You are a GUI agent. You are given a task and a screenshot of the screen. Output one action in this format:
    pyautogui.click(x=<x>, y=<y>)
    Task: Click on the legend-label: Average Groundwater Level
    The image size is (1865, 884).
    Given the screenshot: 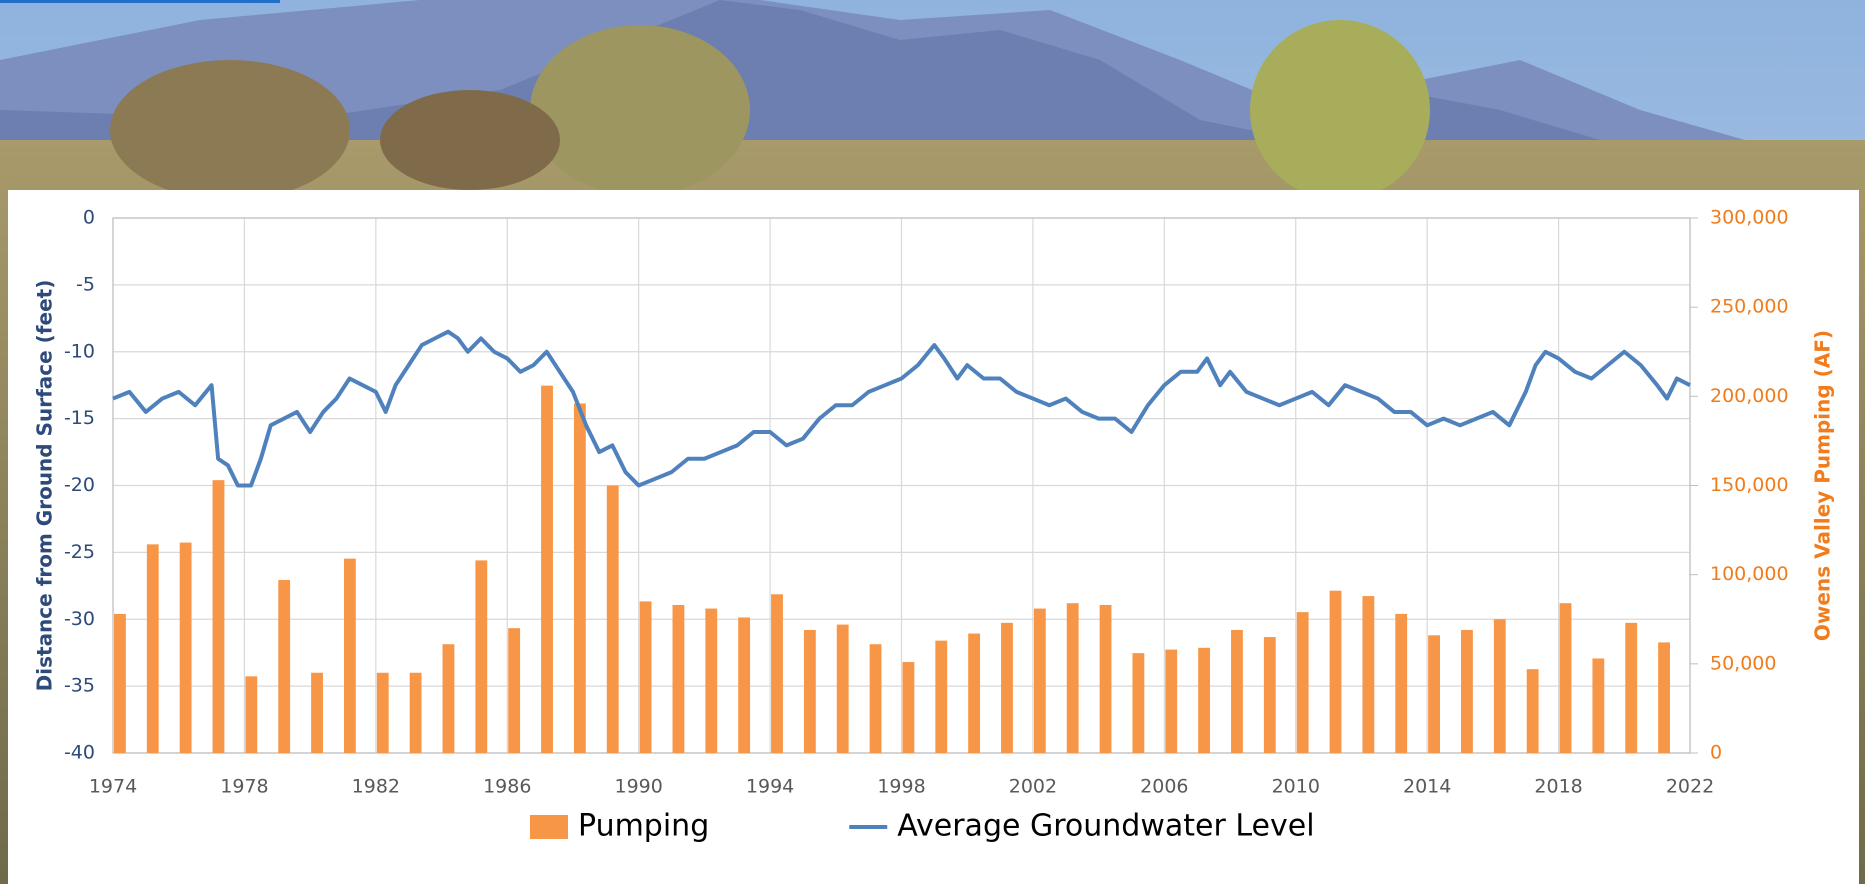 What is the action you would take?
    pyautogui.click(x=1105, y=826)
    